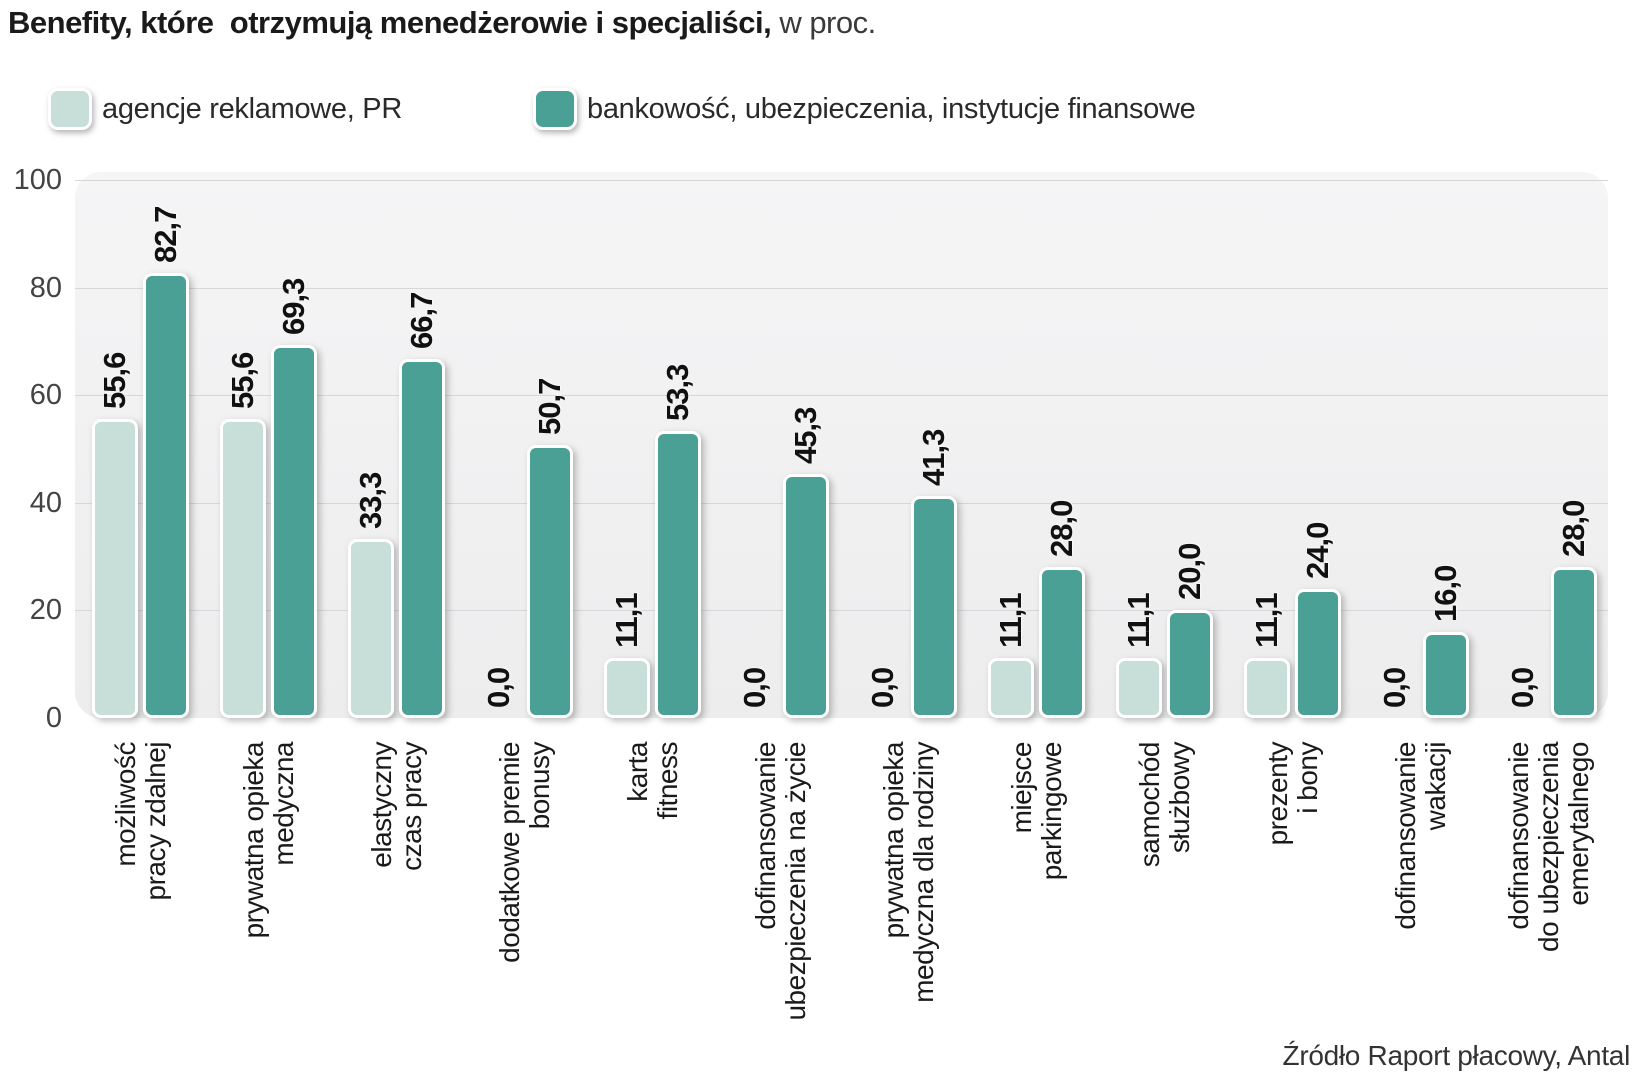 Image resolution: width=1640 pixels, height=1080 pixels. Describe the element at coordinates (524, 852) in the screenshot. I see `category-label: dodatkowe premie bonusy` at that location.